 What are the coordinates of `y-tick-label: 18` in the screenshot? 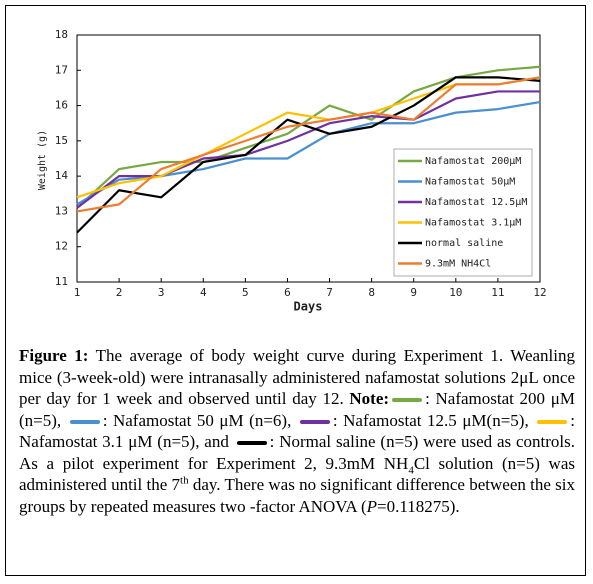 It's located at (61, 34).